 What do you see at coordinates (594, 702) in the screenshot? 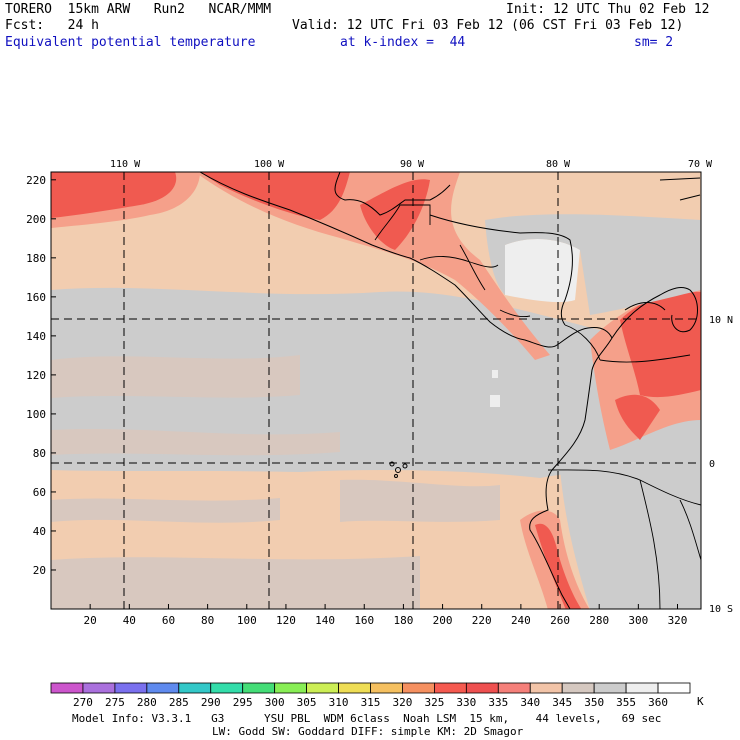
I see `colorbar-label: 350` at bounding box center [594, 702].